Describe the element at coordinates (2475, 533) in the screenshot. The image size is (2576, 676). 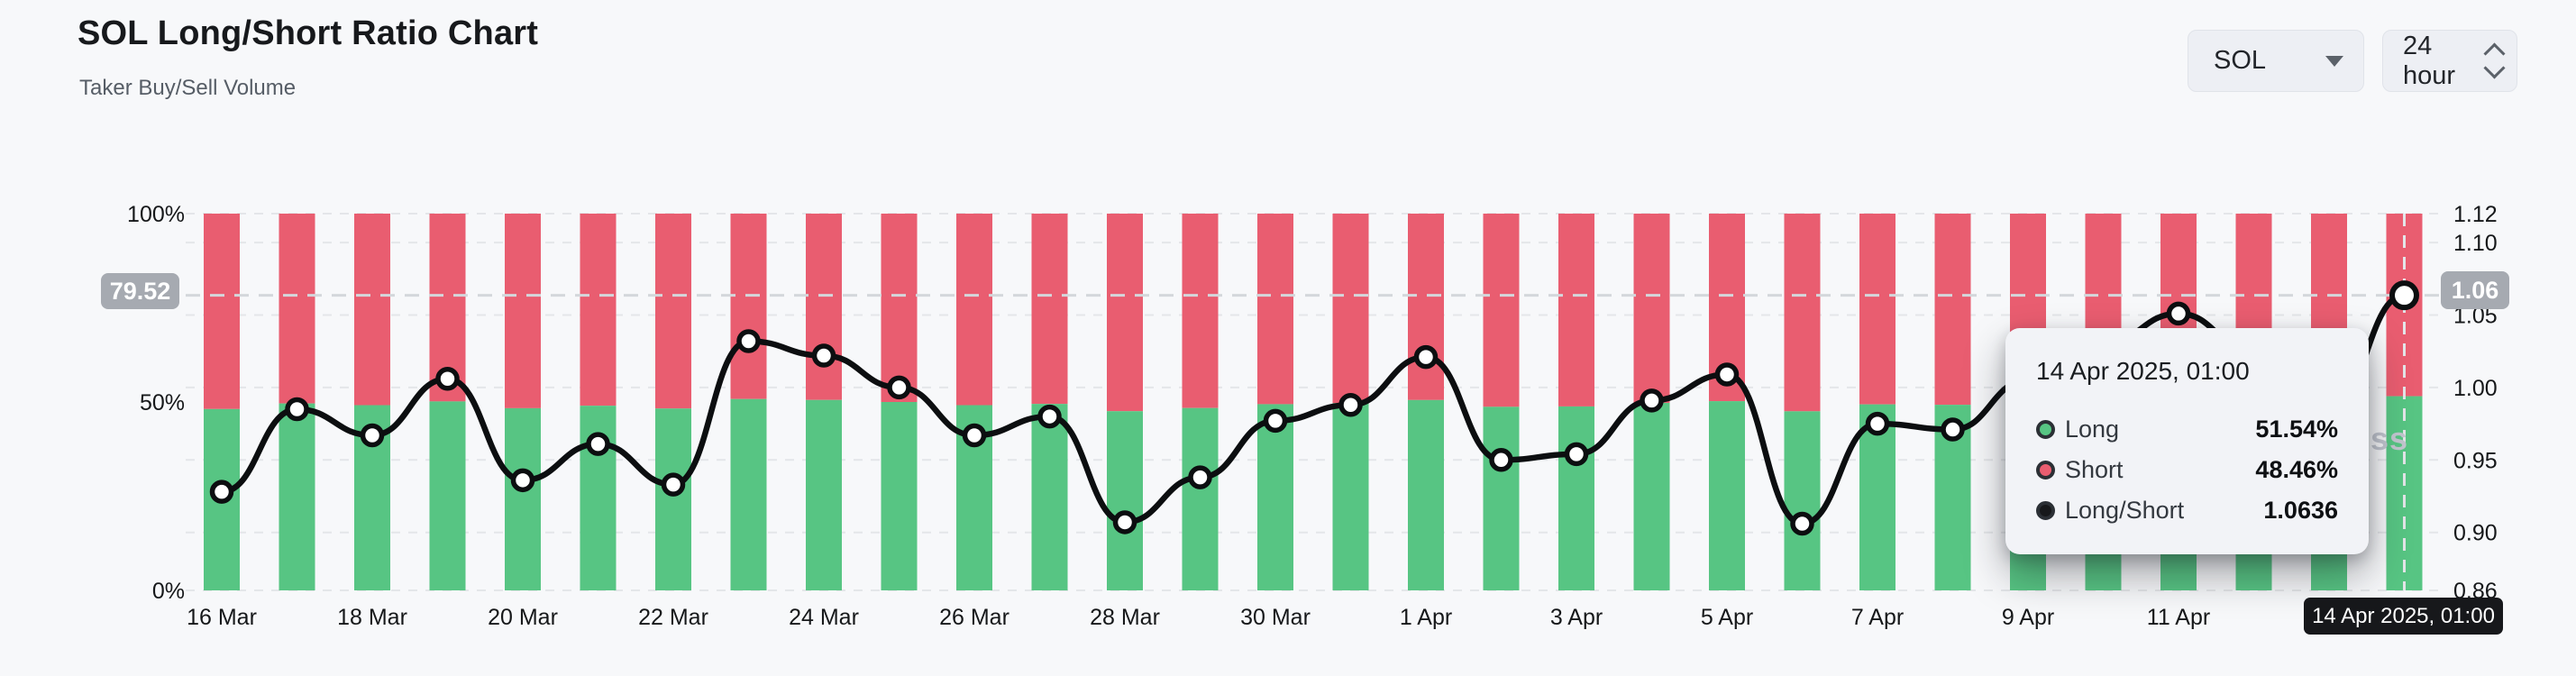
I see `right-axis-tick: 0.90` at that location.